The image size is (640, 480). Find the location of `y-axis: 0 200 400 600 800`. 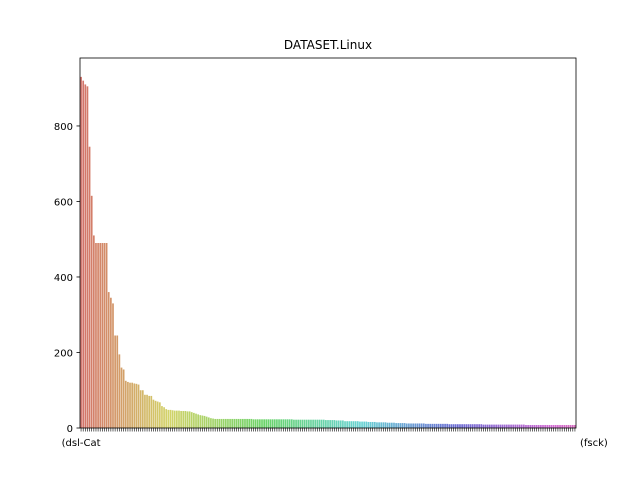

y-axis: 0 200 400 600 800 is located at coordinates (67, 278).